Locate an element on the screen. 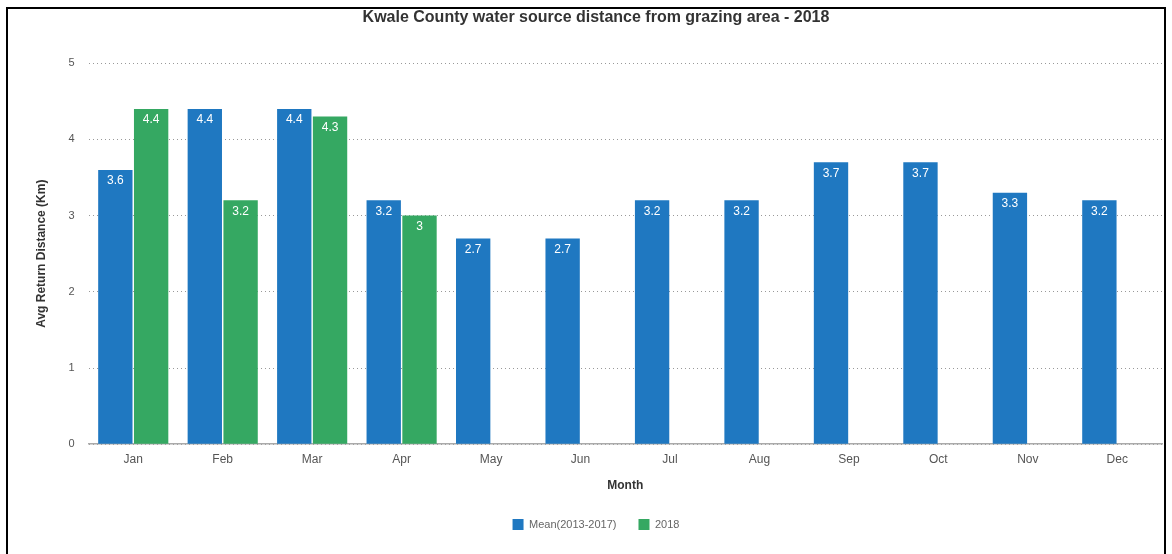 Image resolution: width=1172 pixels, height=554 pixels. data-label: 3.6 is located at coordinates (116, 180).